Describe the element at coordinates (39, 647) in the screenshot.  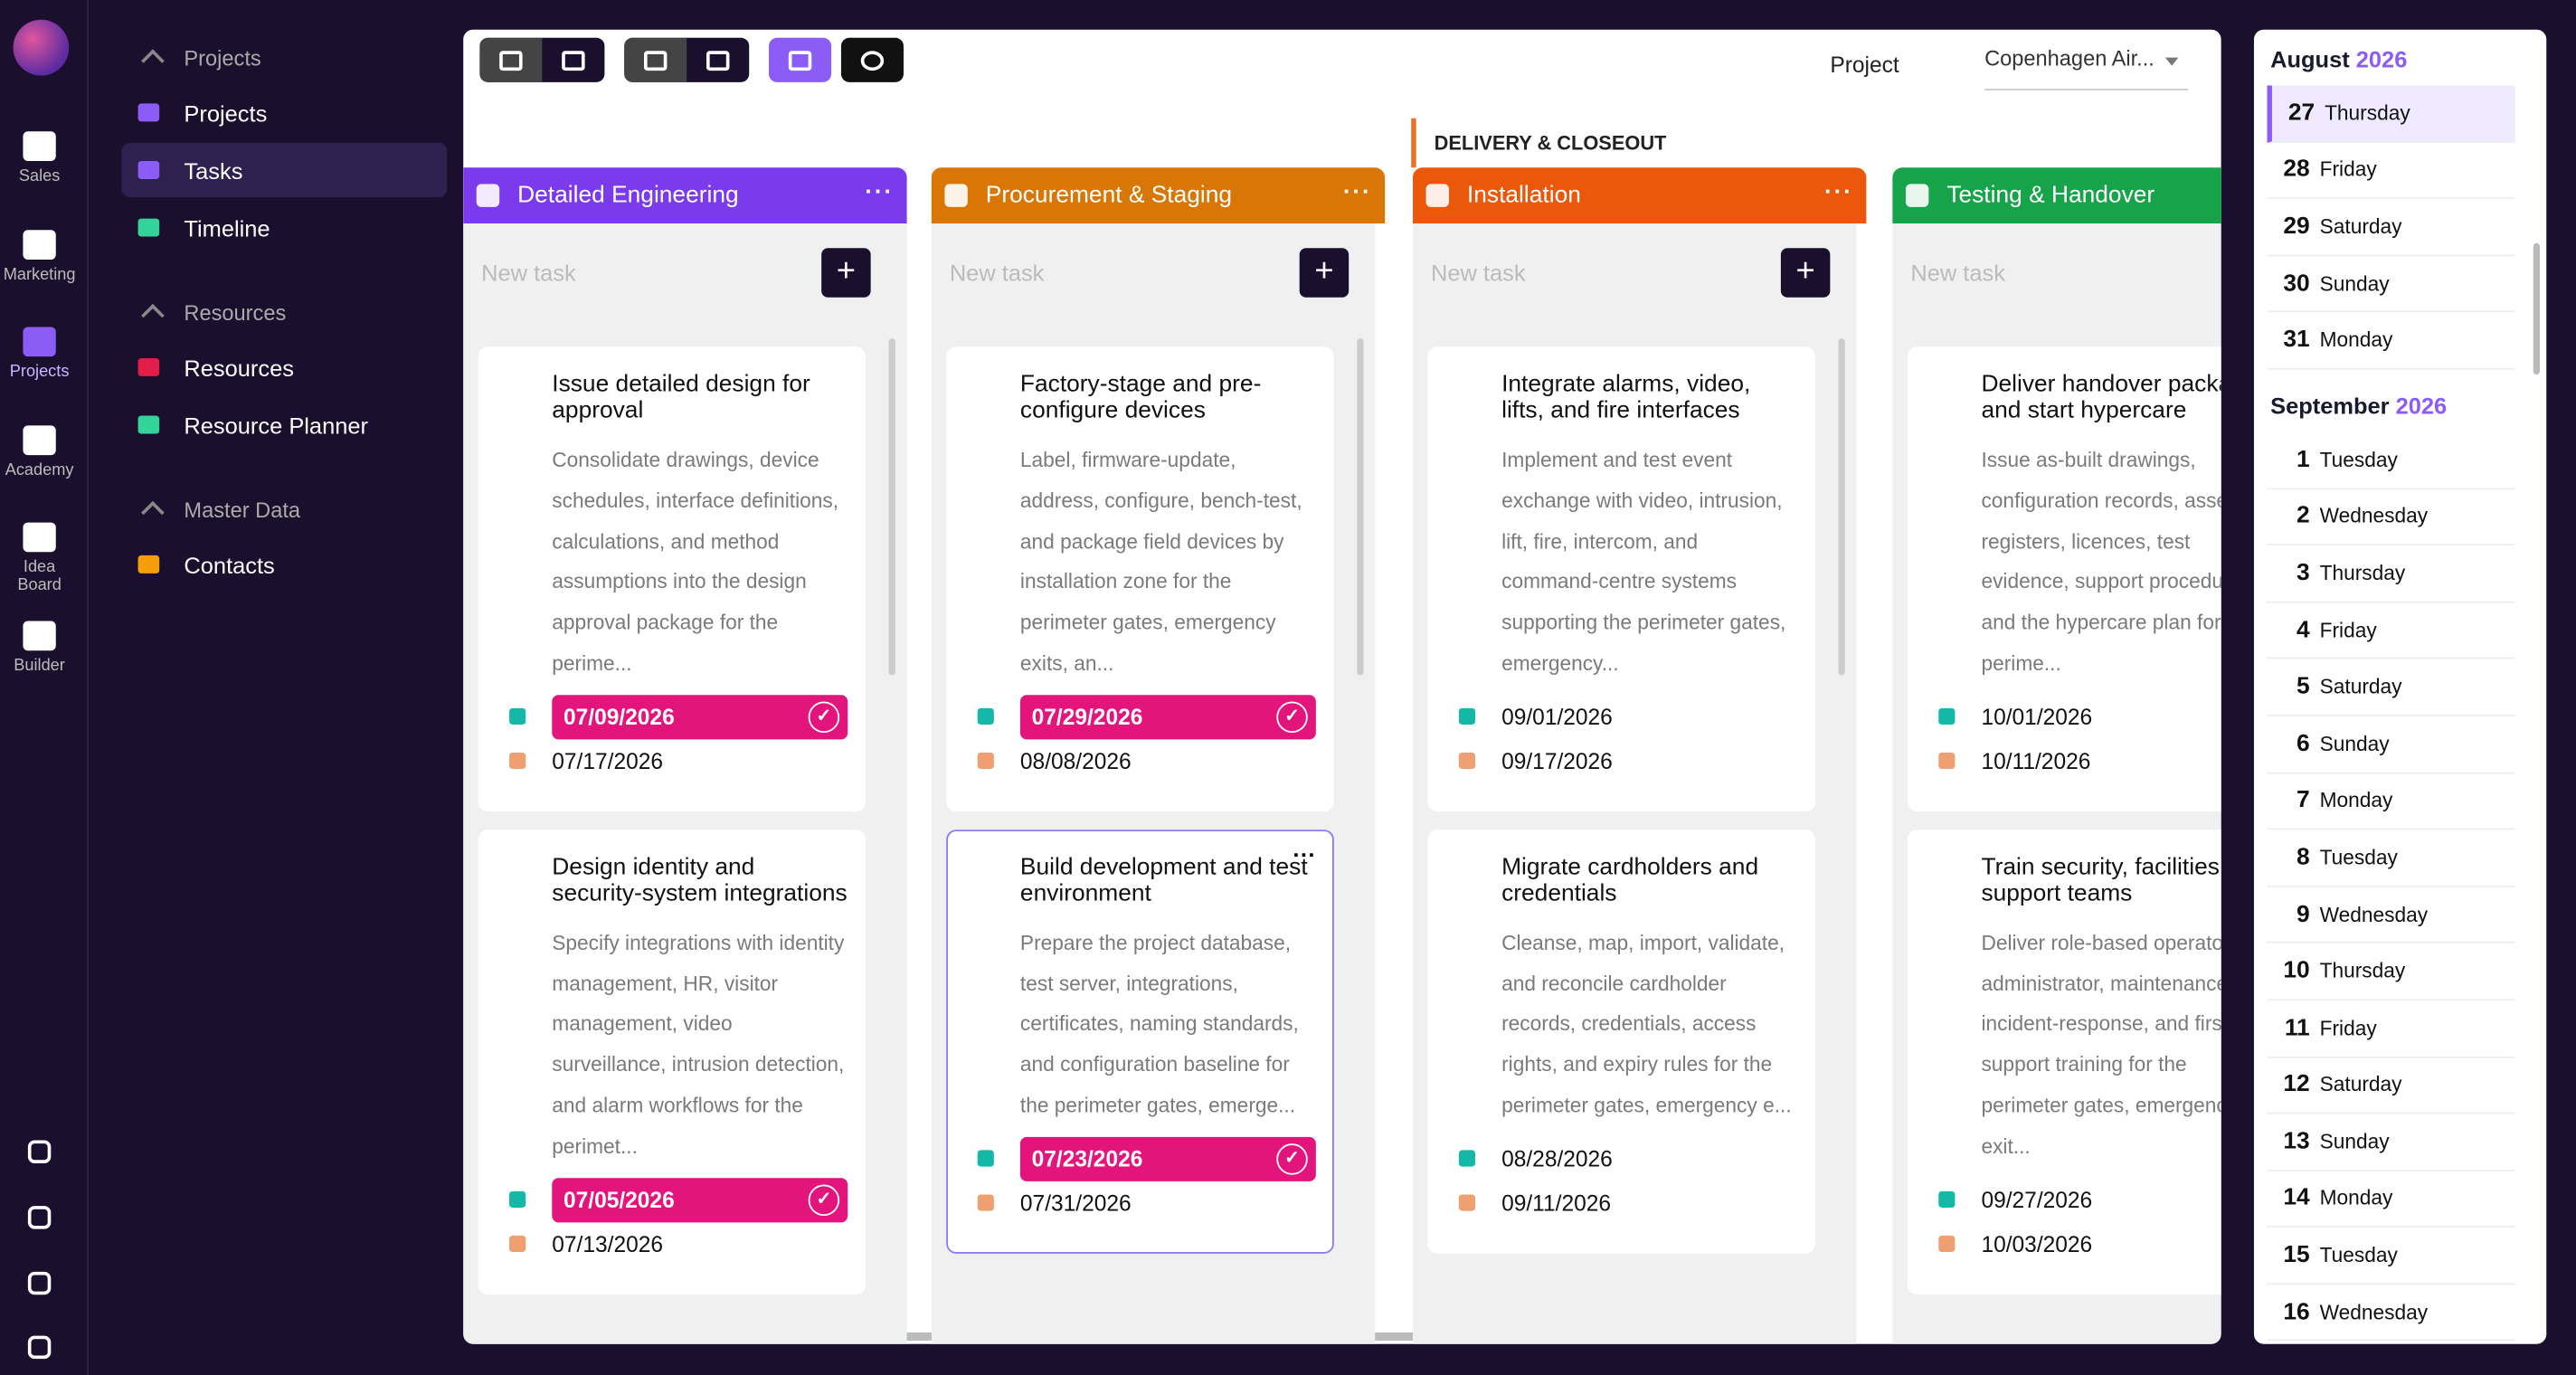
I see `nav-item: Builder` at that location.